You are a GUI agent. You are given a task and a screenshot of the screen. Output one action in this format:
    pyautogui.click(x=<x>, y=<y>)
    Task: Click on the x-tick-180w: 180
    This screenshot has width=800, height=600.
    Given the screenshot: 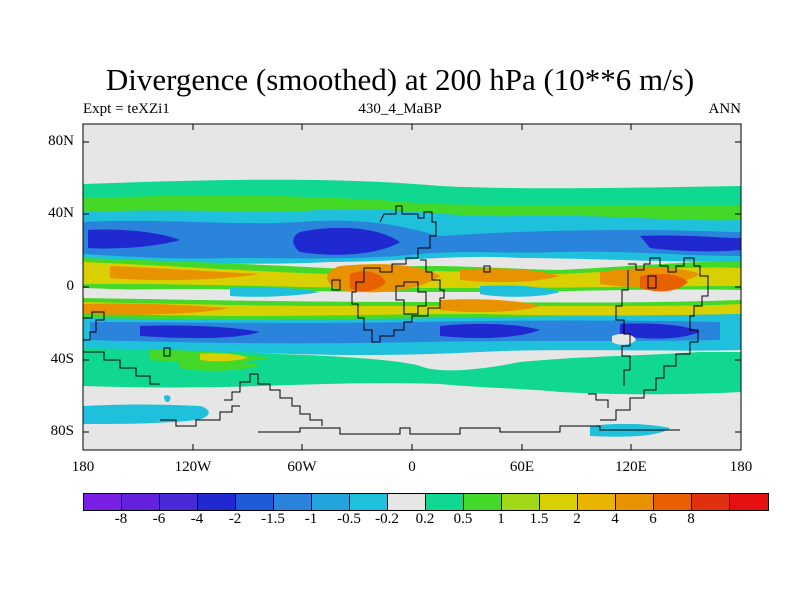 What is the action you would take?
    pyautogui.click(x=83, y=467)
    